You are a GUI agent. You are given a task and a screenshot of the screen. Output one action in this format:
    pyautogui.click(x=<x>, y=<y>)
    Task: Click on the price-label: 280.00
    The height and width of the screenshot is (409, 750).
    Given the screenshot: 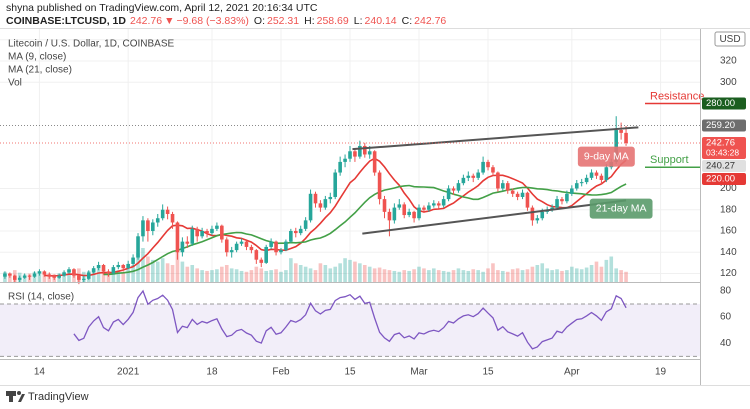 What is the action you would take?
    pyautogui.click(x=720, y=103)
    